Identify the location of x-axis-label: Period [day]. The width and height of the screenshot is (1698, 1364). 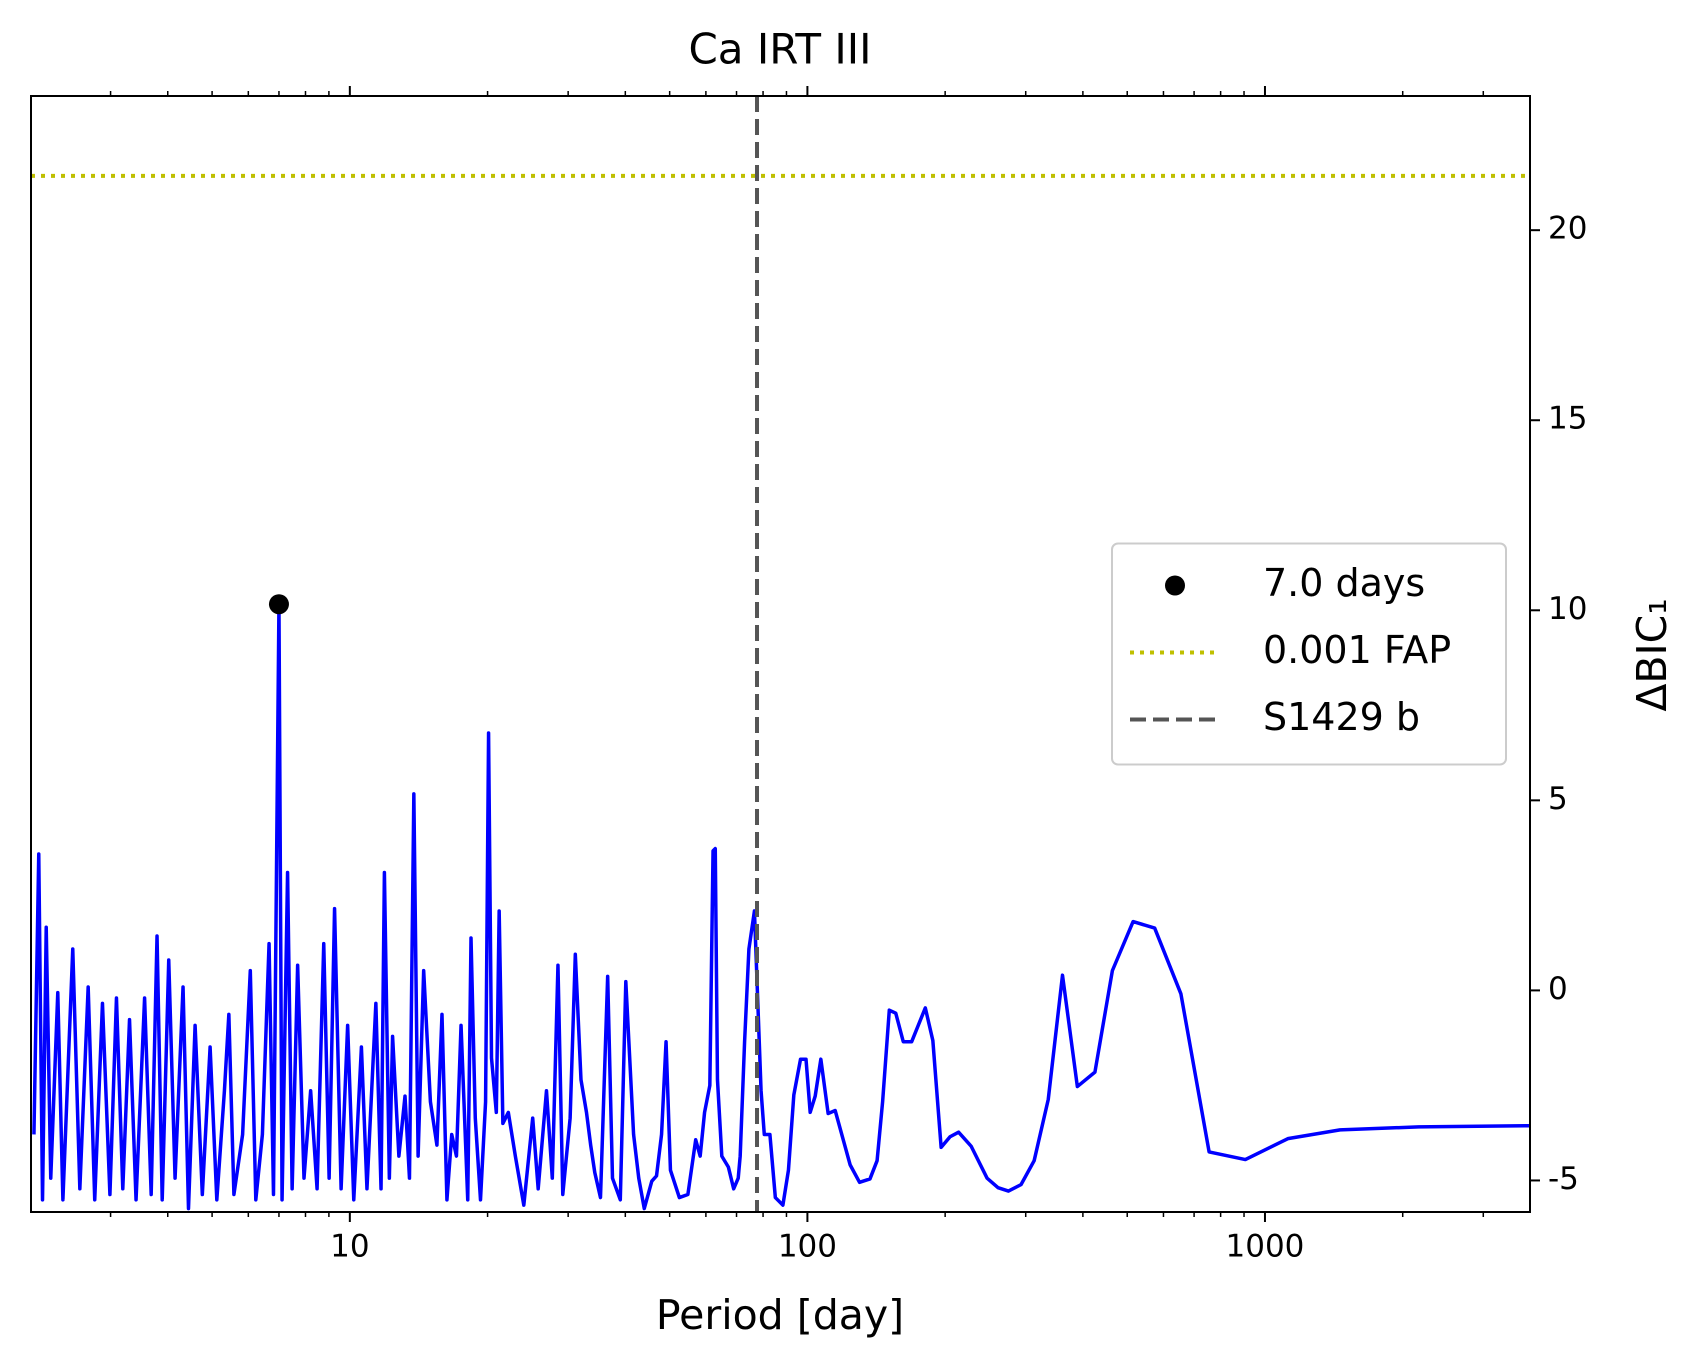
(780, 1315).